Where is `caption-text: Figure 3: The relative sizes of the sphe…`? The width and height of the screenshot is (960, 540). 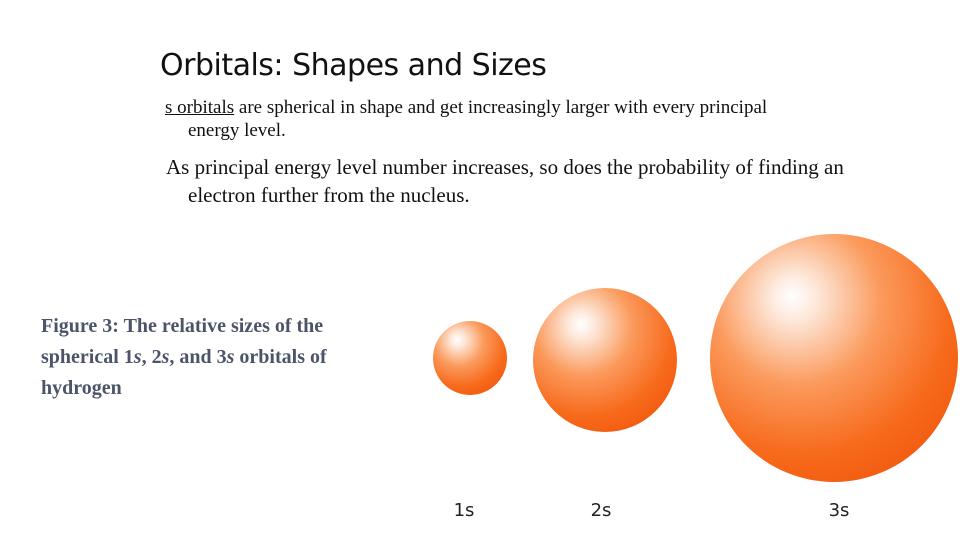 caption-text: Figure 3: The relative sizes of the sphe… is located at coordinates (182, 341).